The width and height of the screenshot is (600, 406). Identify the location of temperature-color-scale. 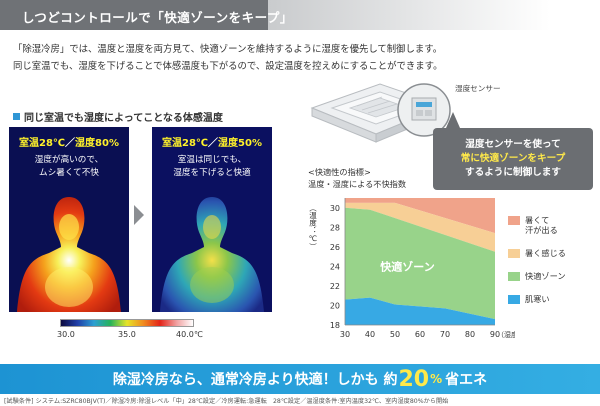
(127, 323).